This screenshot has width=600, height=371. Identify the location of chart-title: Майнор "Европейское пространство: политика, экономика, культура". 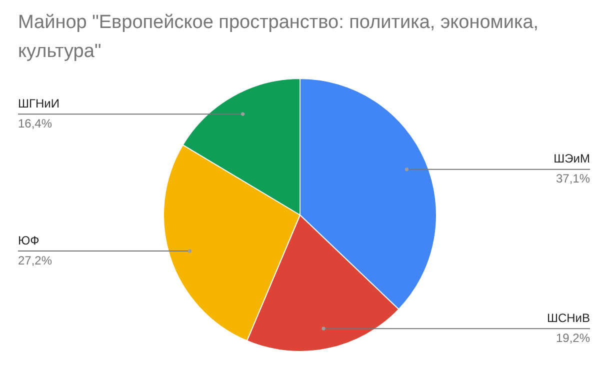
(279, 37).